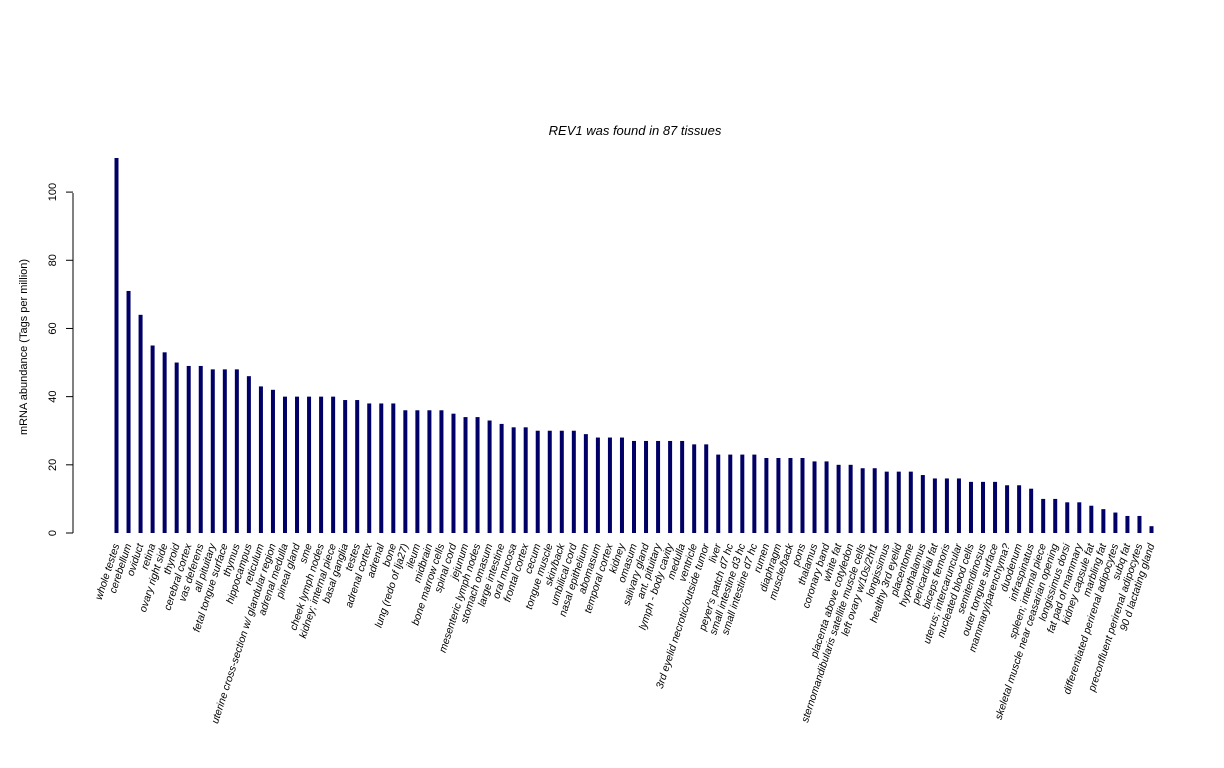 The image size is (1224, 768). What do you see at coordinates (53, 192) in the screenshot?
I see `y-tick-label: 100` at bounding box center [53, 192].